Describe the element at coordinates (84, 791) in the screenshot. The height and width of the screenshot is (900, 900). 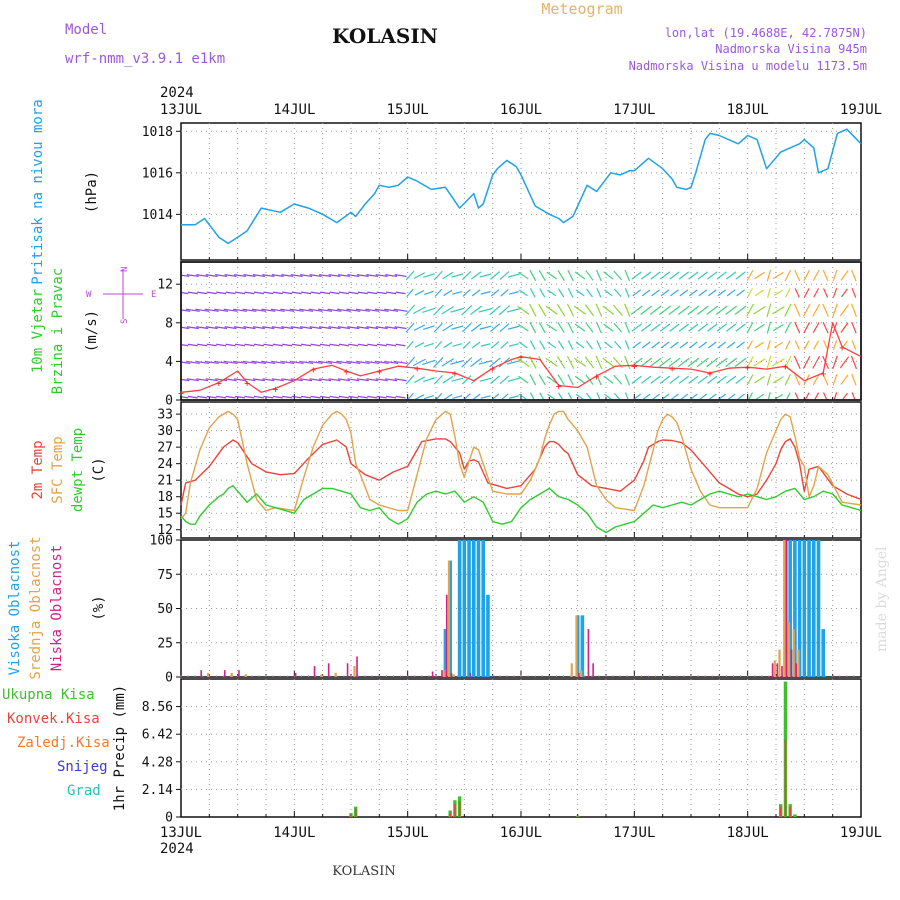
I see `legend-graupel: Grad` at that location.